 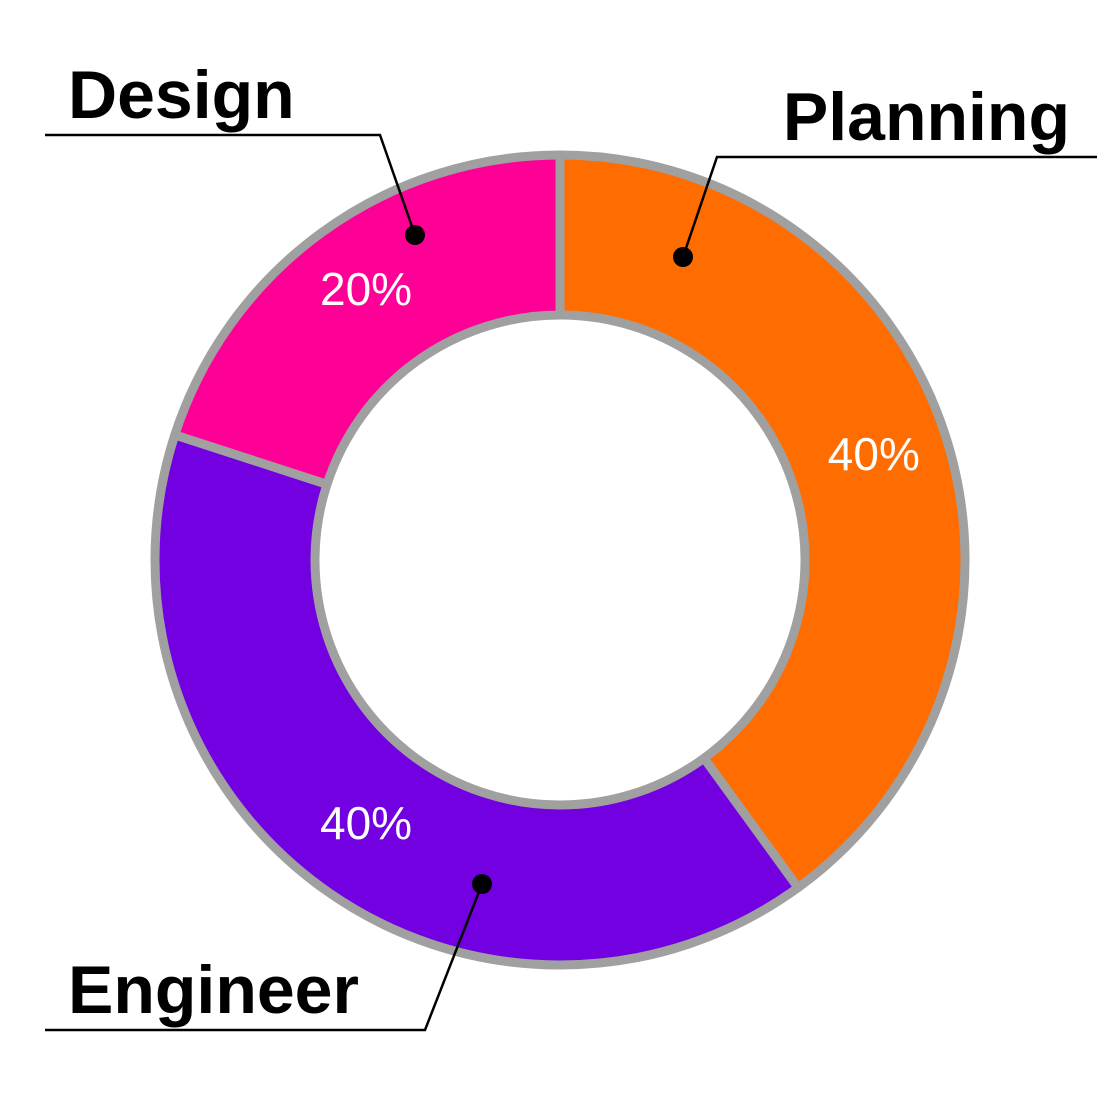 What do you see at coordinates (367, 319) in the screenshot?
I see `donut-slice` at bounding box center [367, 319].